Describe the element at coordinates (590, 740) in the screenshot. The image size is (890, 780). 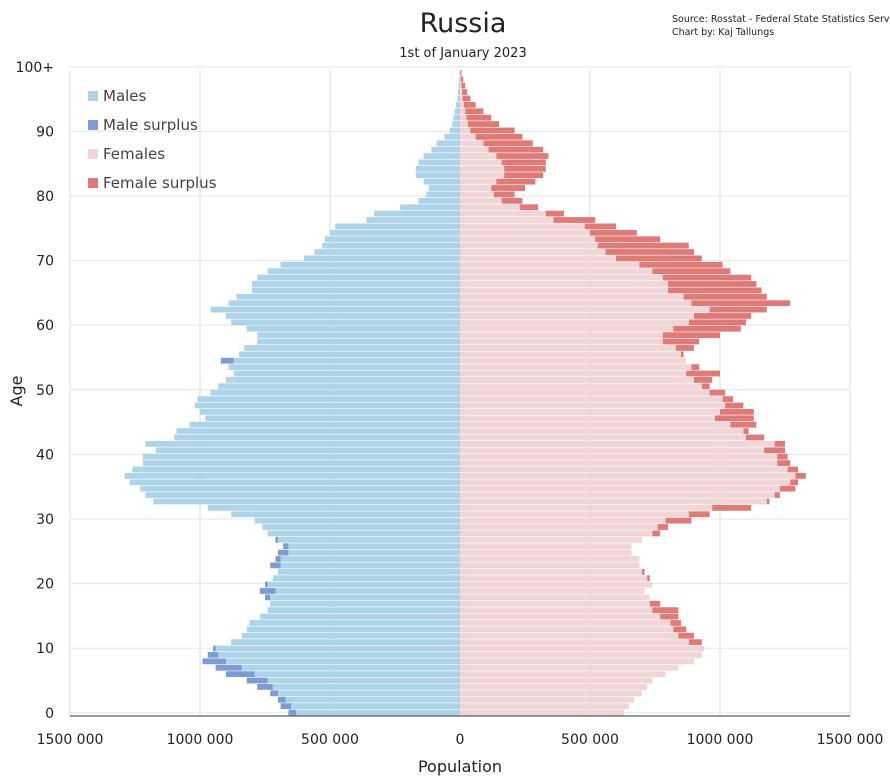
I see `x-tick-label: 500 000` at that location.